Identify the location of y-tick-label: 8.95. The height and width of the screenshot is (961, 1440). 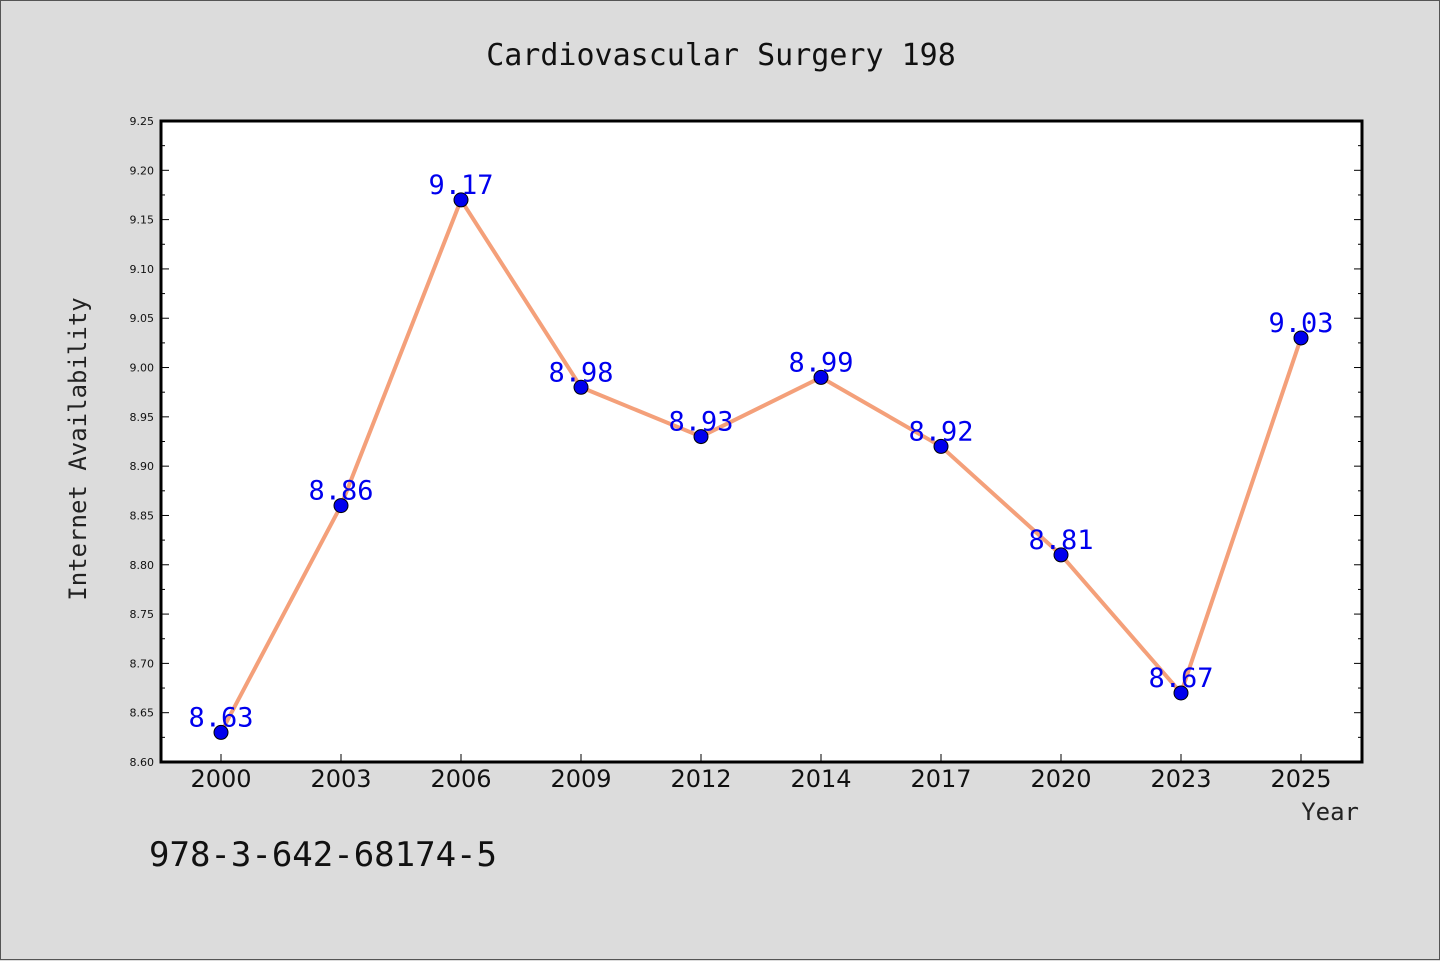
(142, 417).